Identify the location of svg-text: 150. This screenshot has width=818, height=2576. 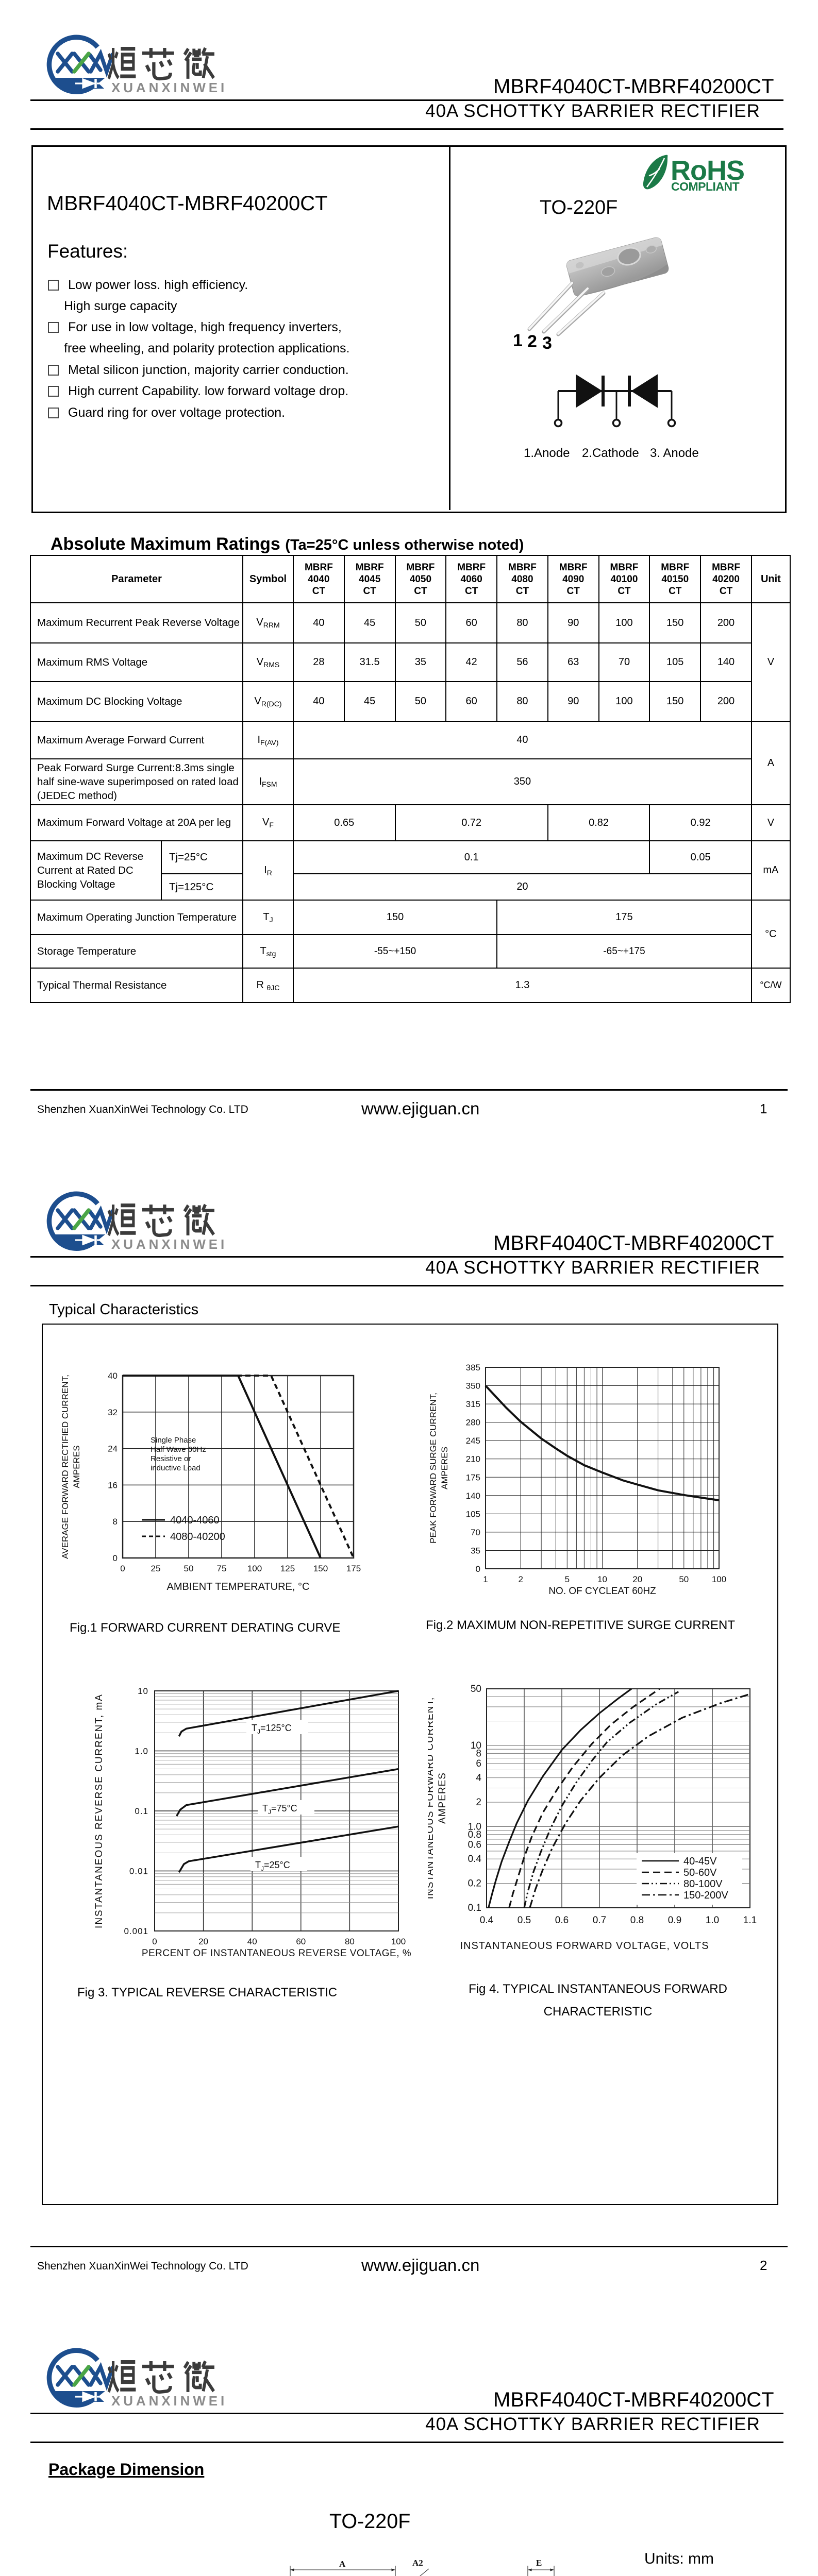
(320, 1568).